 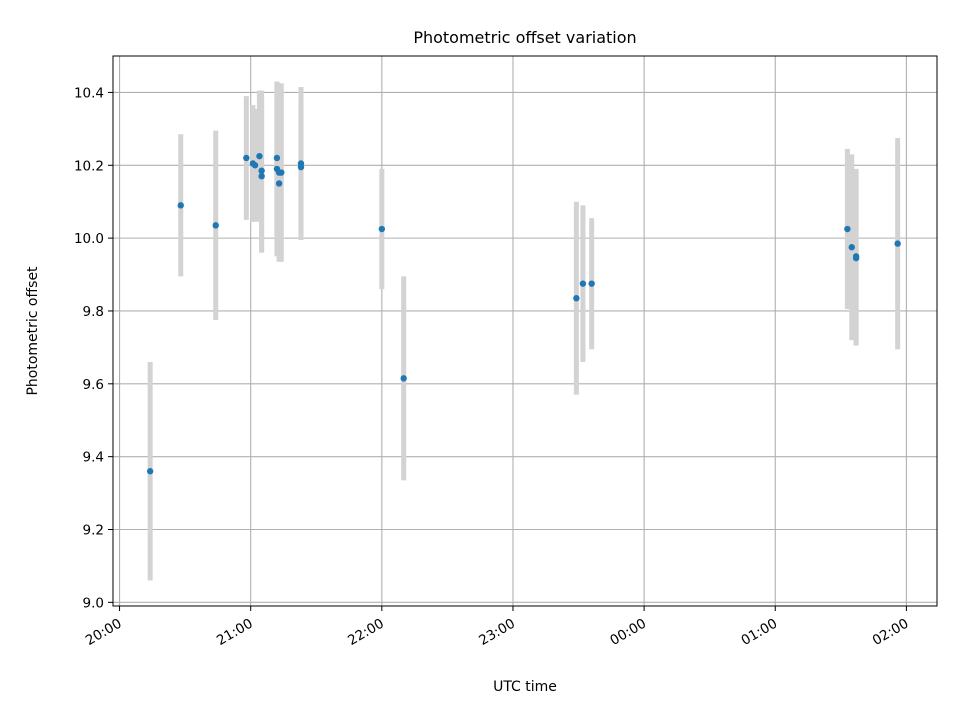 What do you see at coordinates (93, 458) in the screenshot?
I see `y-tick-label: 9.4` at bounding box center [93, 458].